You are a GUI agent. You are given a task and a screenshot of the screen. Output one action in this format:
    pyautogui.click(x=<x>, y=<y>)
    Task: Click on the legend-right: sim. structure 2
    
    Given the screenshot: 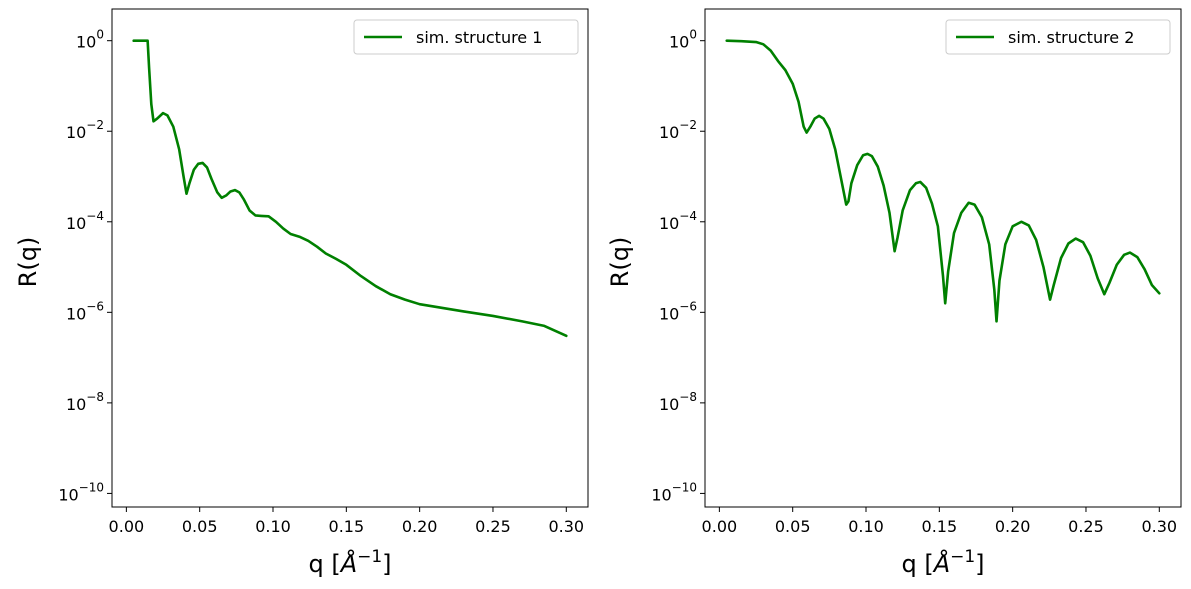 What is the action you would take?
    pyautogui.click(x=1058, y=37)
    